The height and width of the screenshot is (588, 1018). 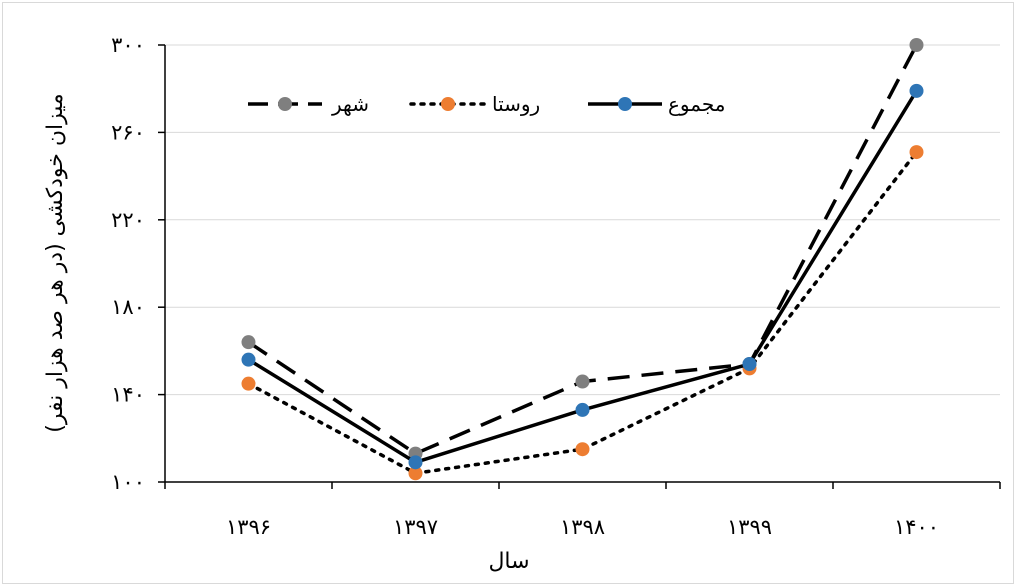 I want to click on y-axis-title: میزان خودکشی (در هر صد هزار نفر), so click(x=55, y=262).